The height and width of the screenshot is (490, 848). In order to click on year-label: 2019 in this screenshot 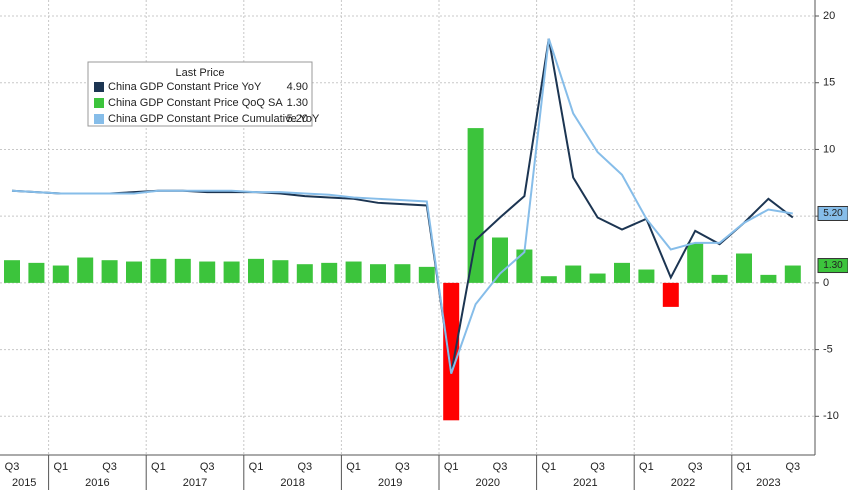, I will do `click(390, 483)`.